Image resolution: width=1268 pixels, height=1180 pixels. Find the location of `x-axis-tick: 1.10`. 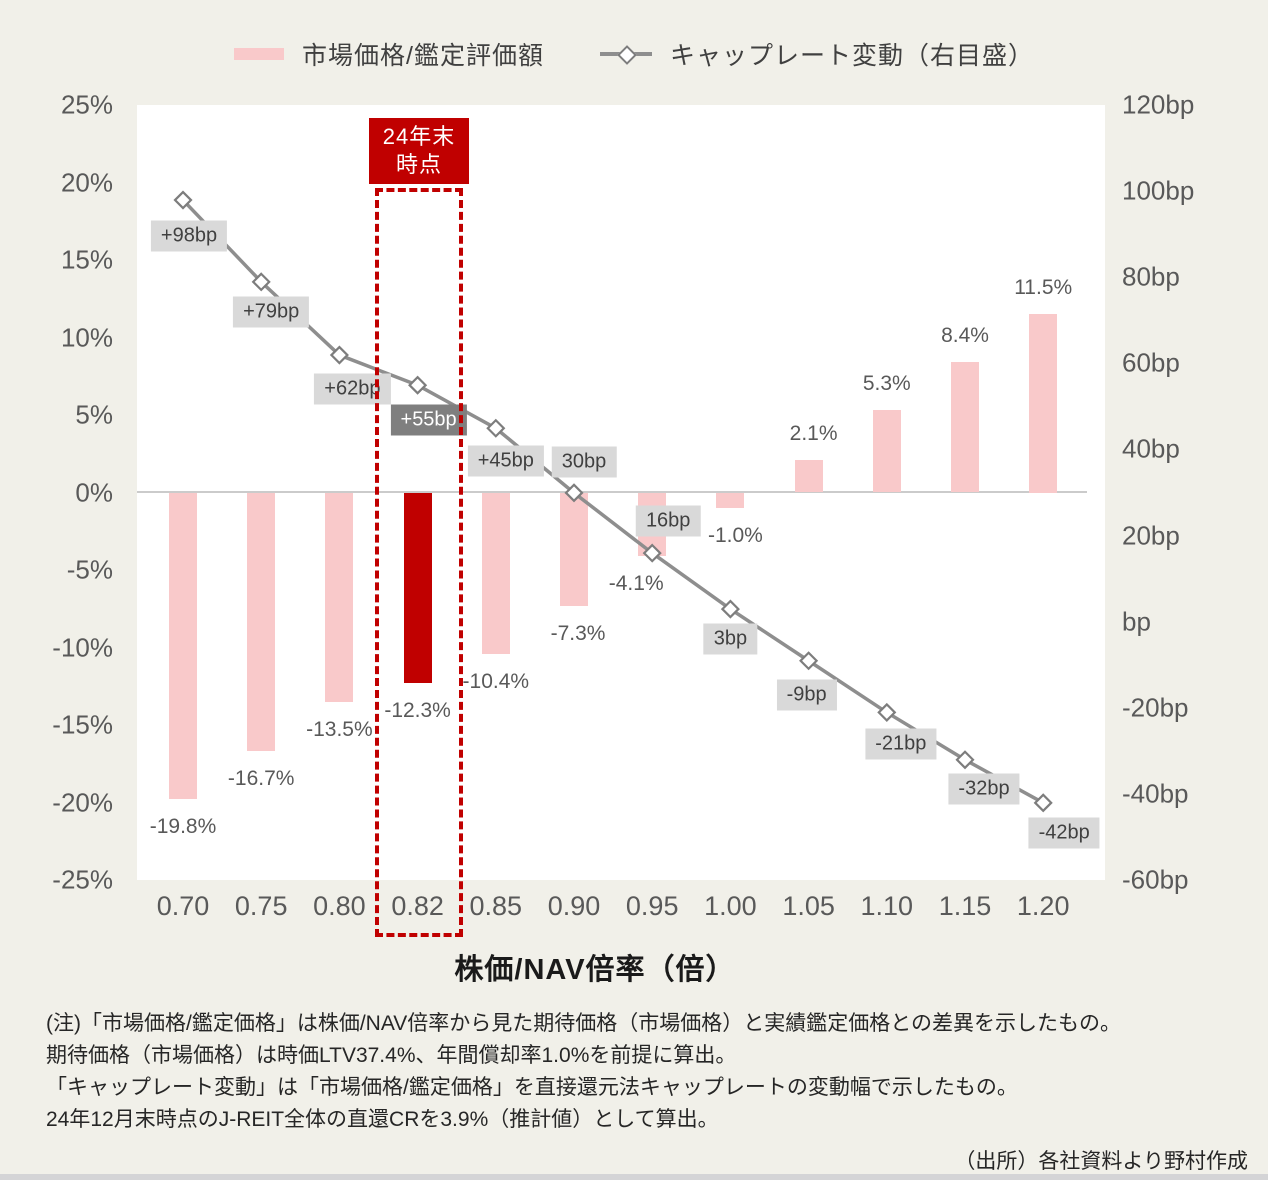

x-axis-tick: 1.10 is located at coordinates (887, 906).